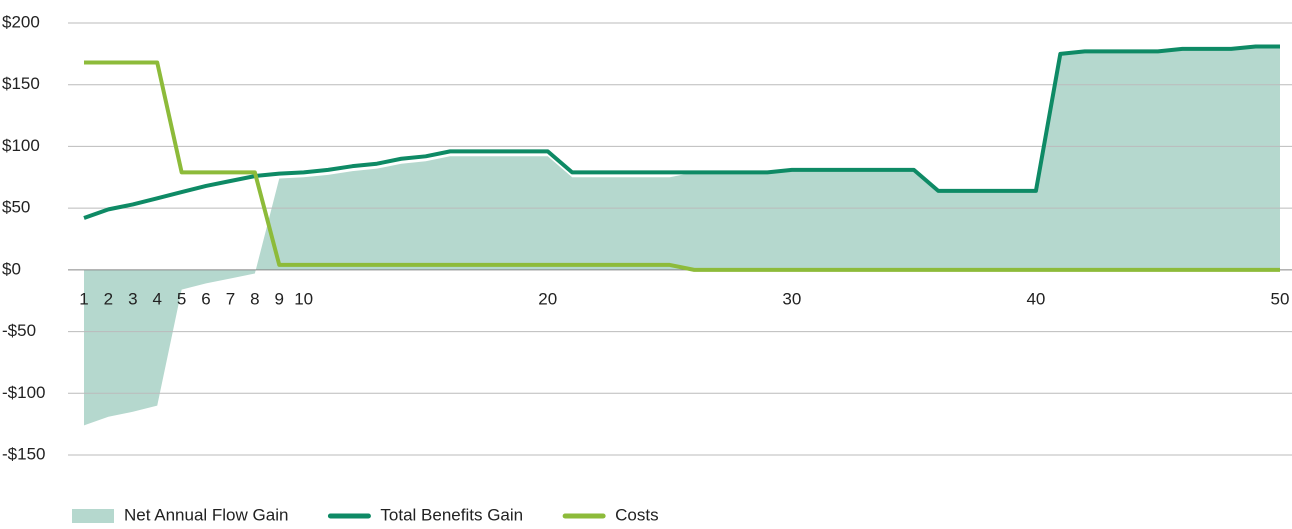 This screenshot has height=529, width=1292. Describe the element at coordinates (1035, 298) in the screenshot. I see `x-tick-label: 40` at that location.